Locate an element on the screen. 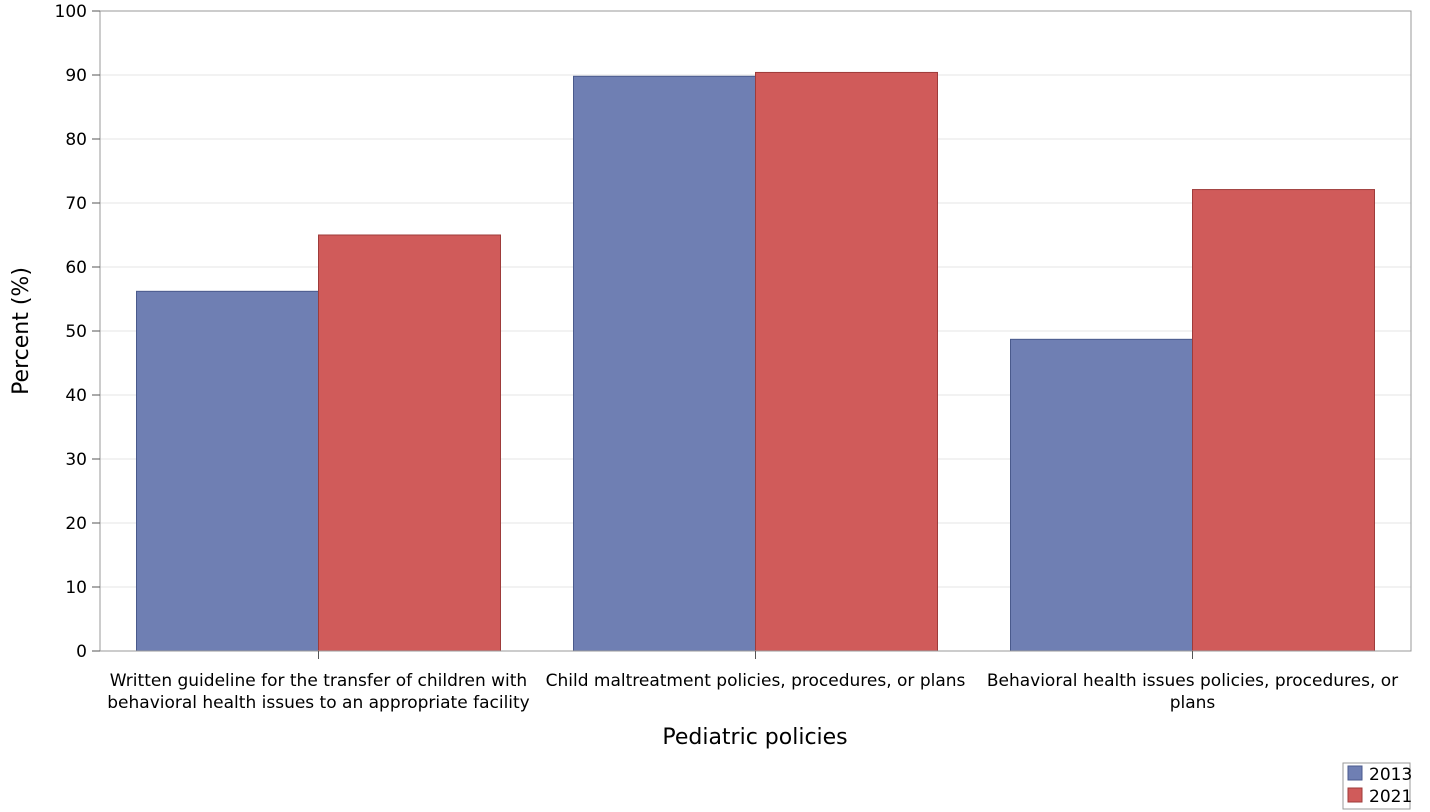 The height and width of the screenshot is (812, 1430). legend-label-2021: 2021 is located at coordinates (1390, 797).